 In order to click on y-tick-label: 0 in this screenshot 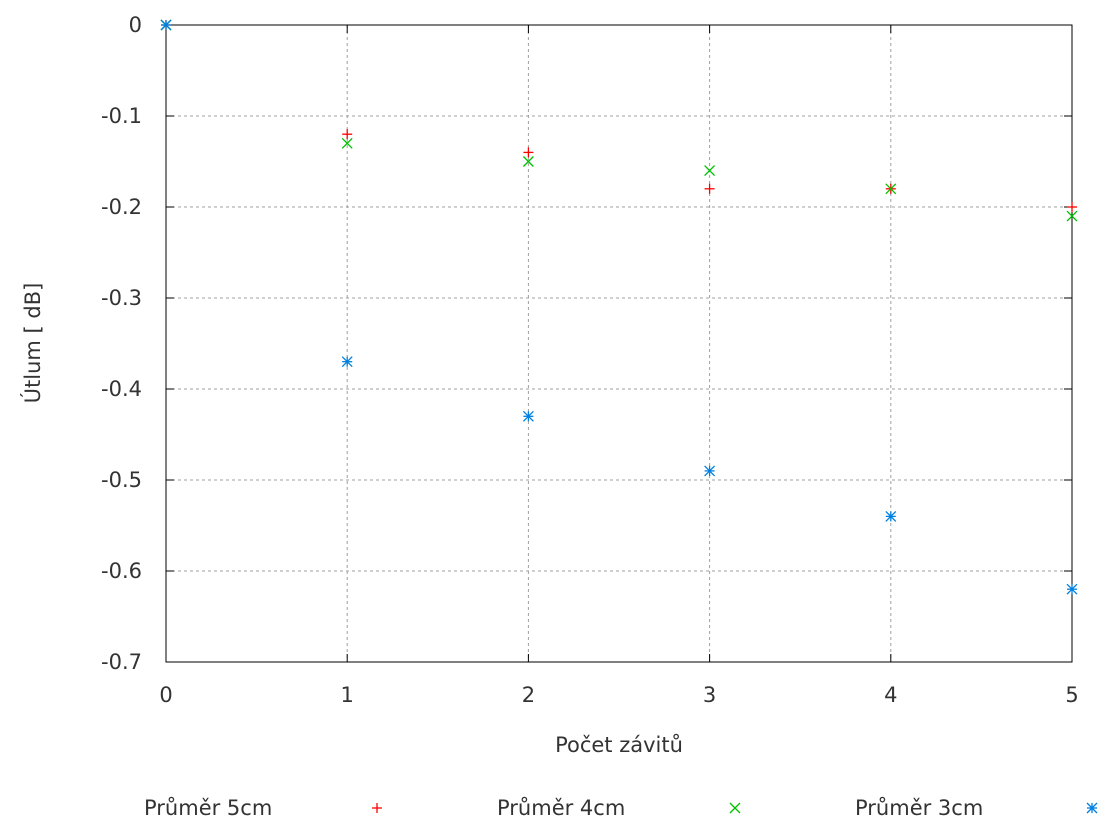, I will do `click(135, 25)`.